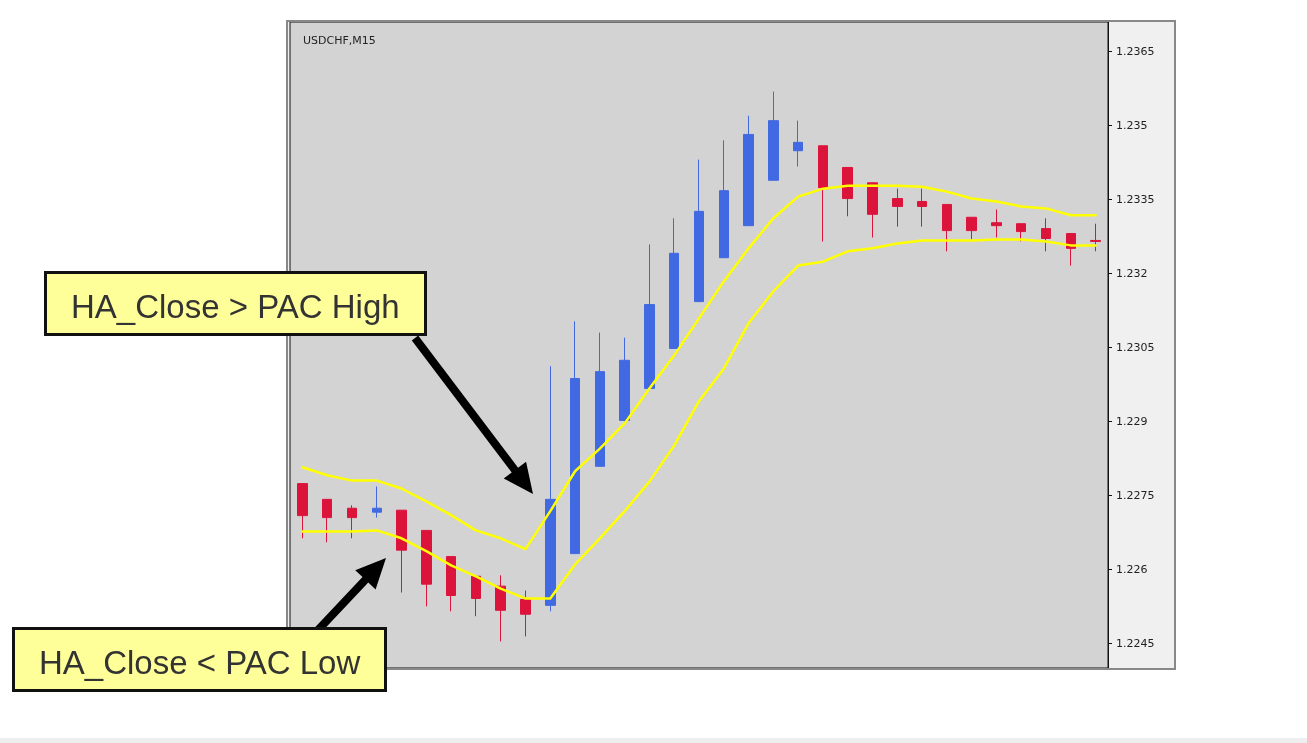  I want to click on y-tick-label: 1.2245, so click(1135, 643).